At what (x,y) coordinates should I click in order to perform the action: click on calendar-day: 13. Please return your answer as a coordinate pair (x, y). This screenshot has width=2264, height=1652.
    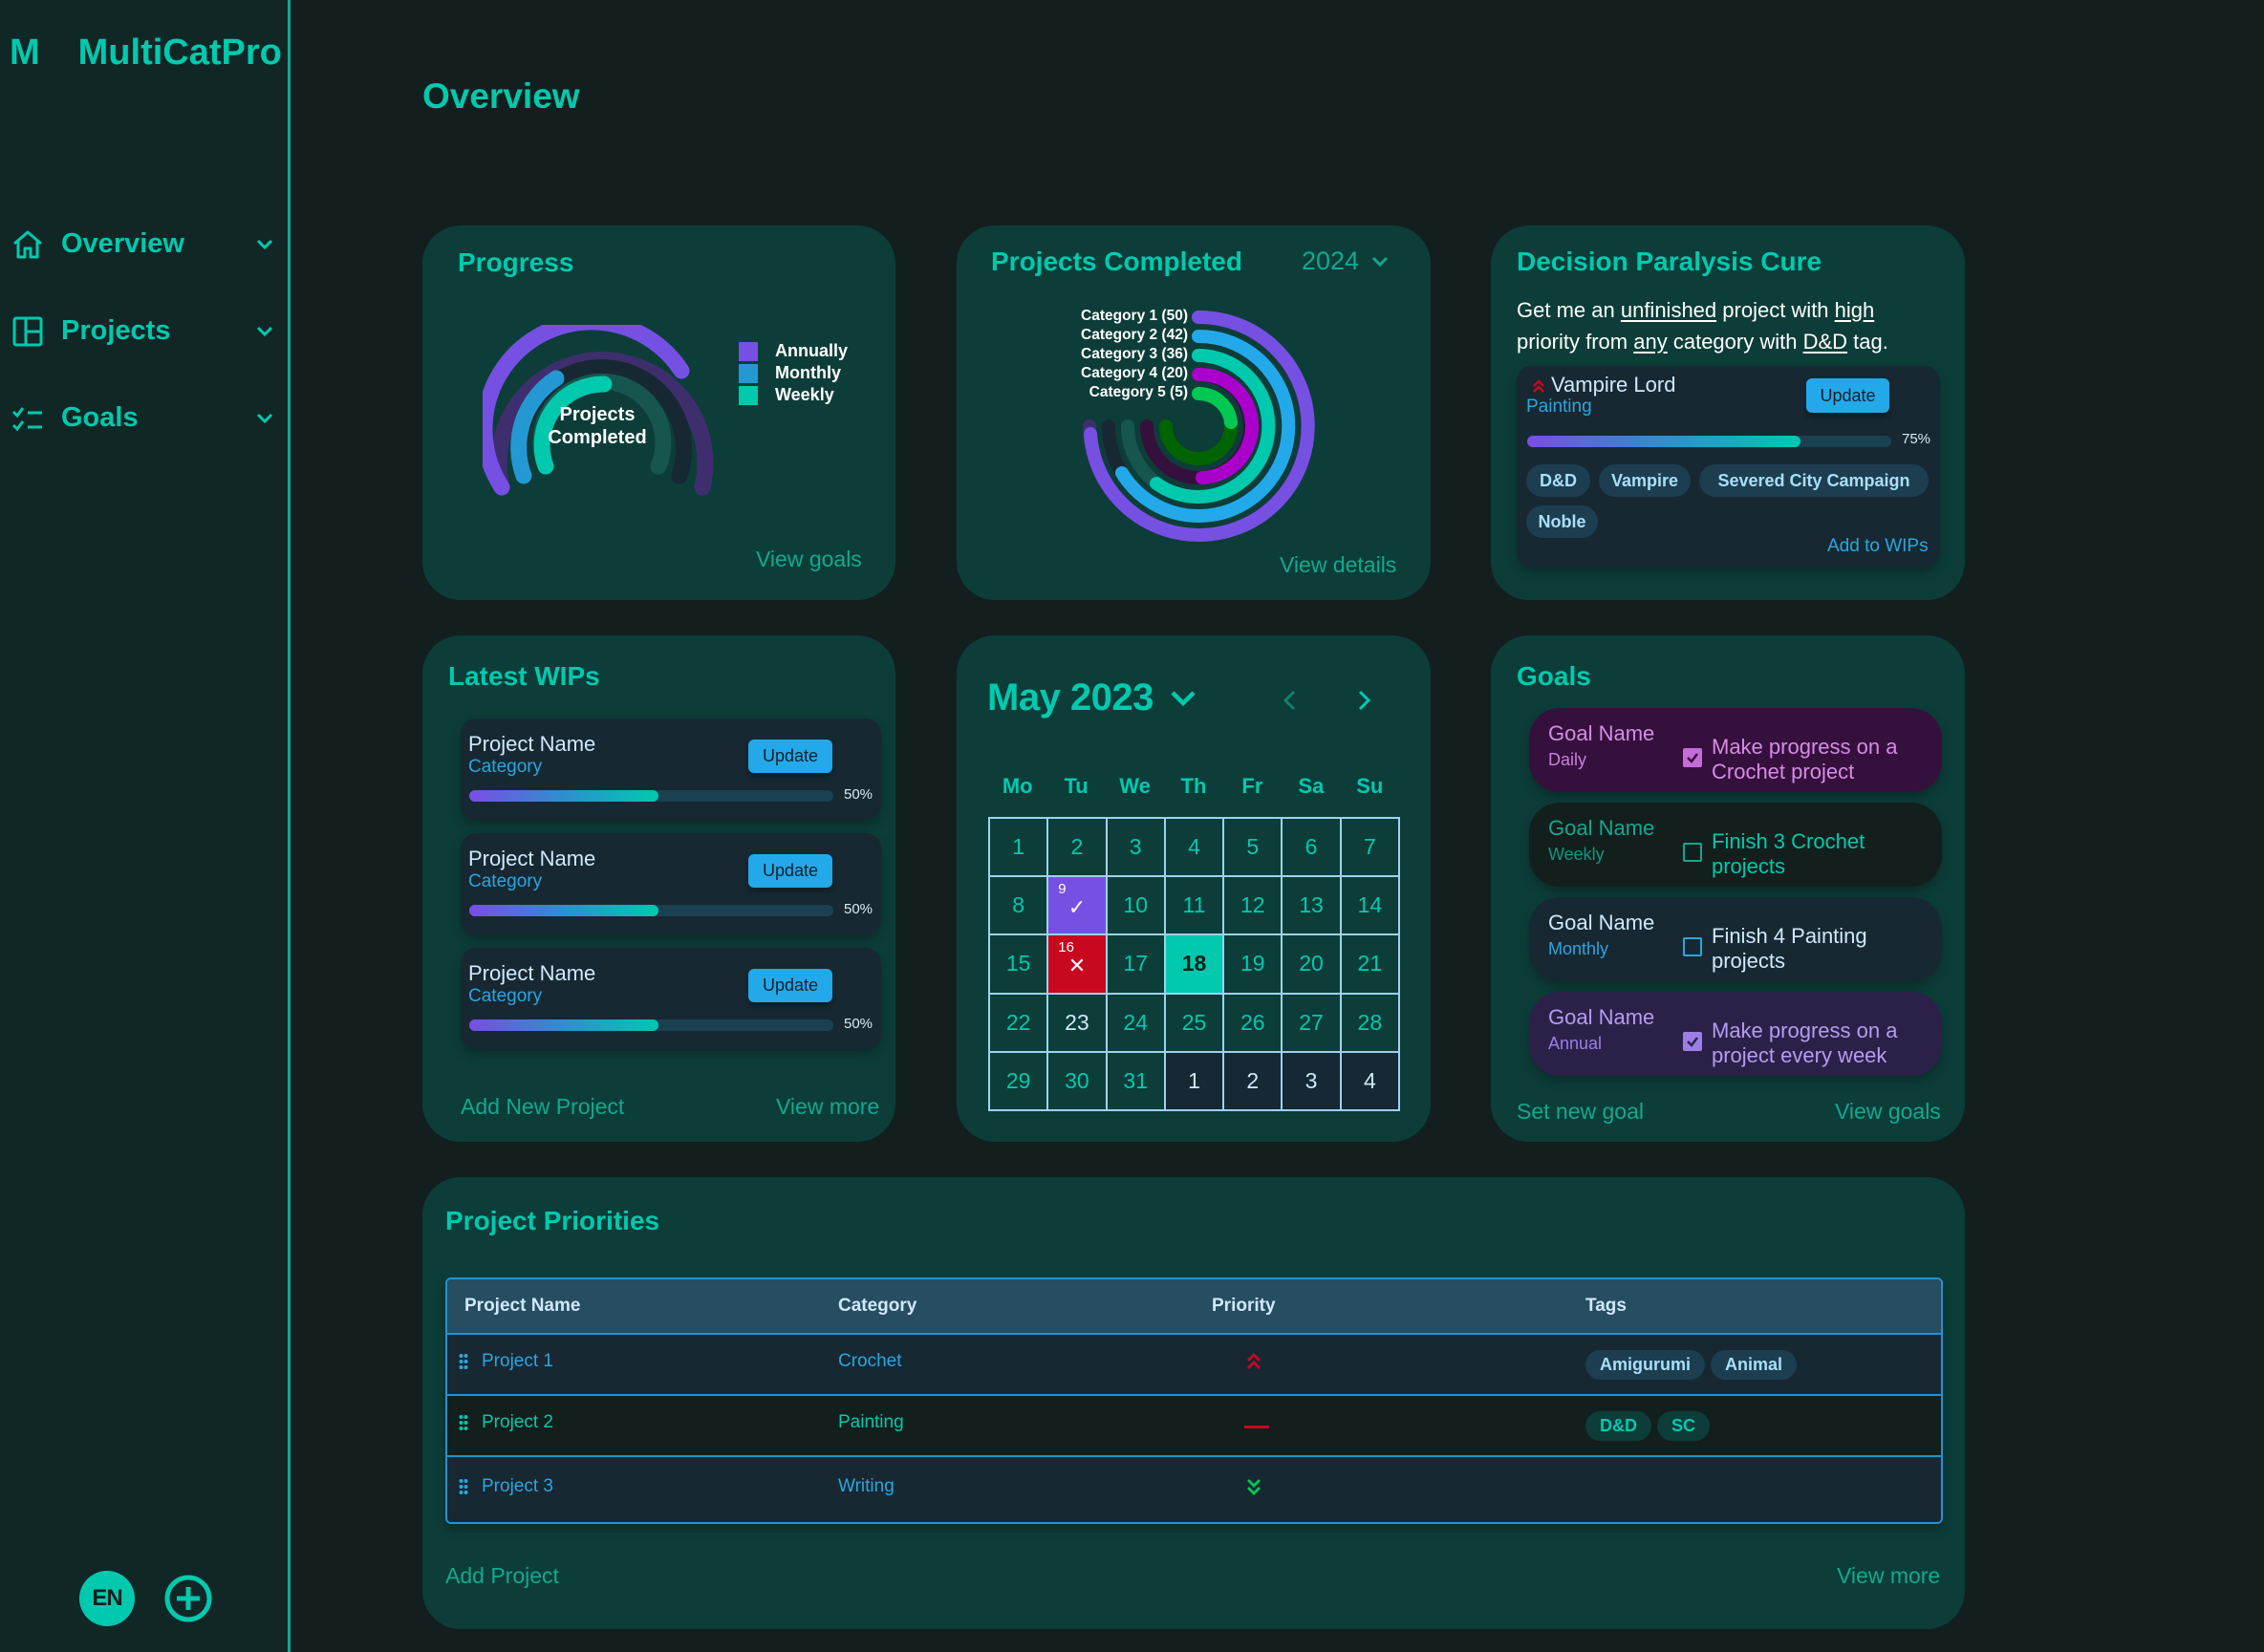
    Looking at the image, I should click on (1312, 906).